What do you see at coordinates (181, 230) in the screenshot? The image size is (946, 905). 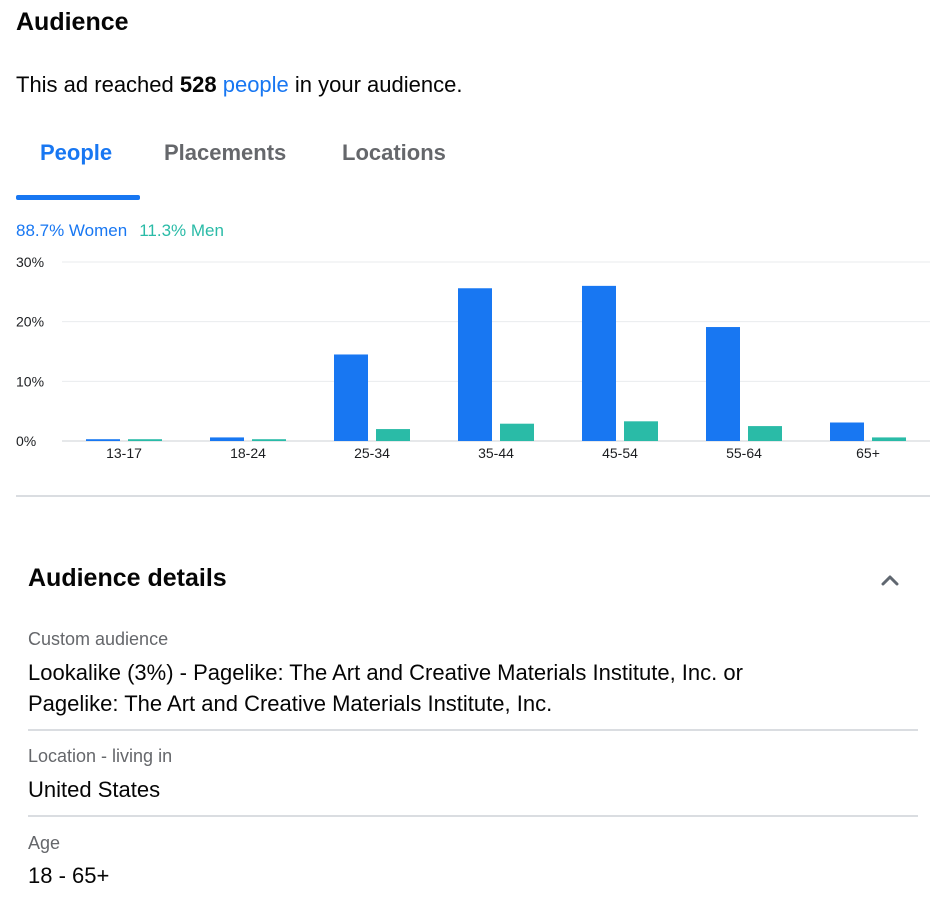 I see `men-percentage: 11.3% Men` at bounding box center [181, 230].